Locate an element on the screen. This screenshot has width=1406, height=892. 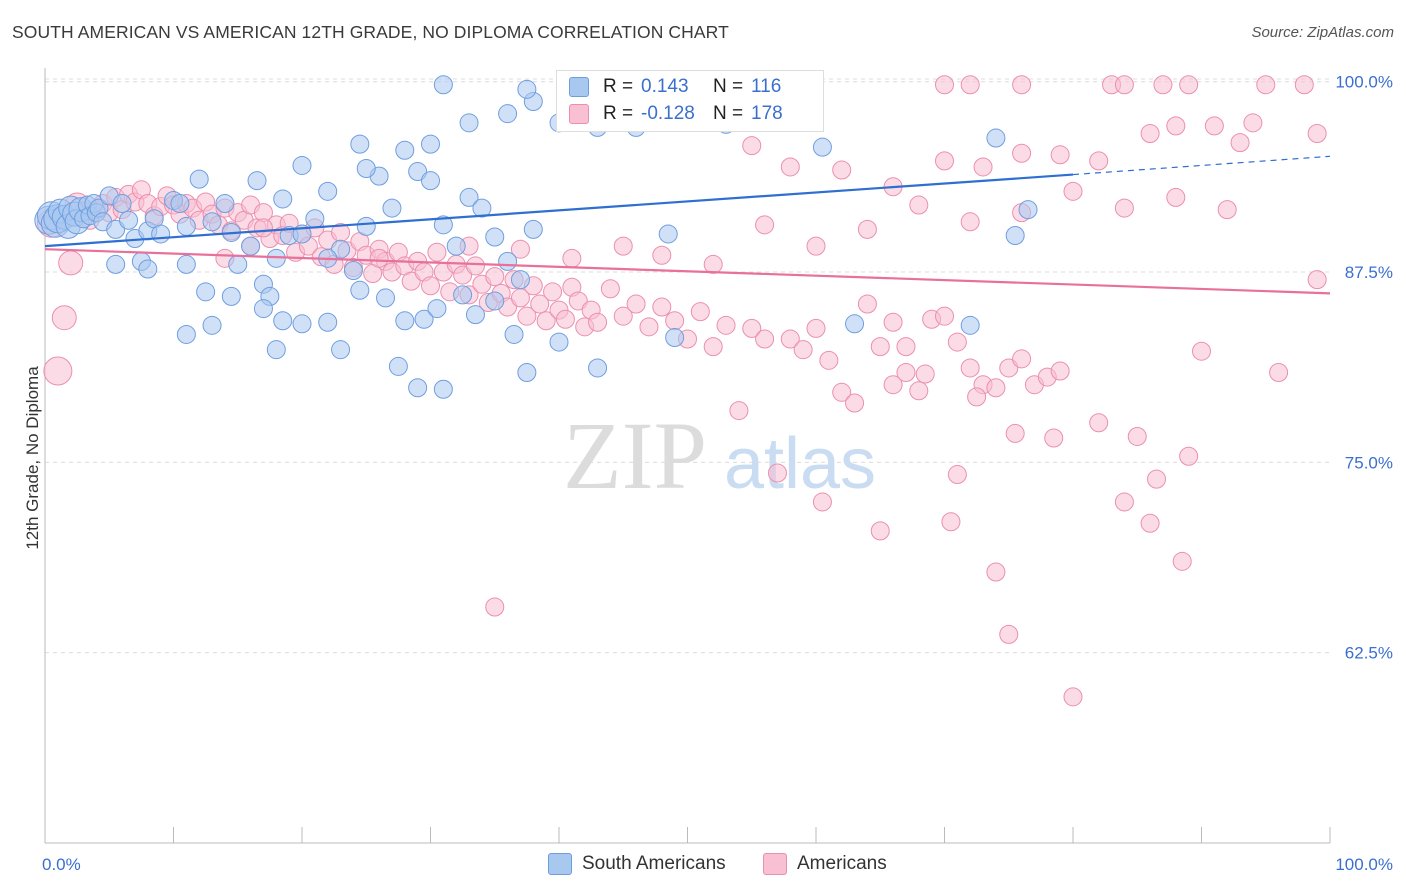
legend-r-value: -0.128 is located at coordinates (668, 113).